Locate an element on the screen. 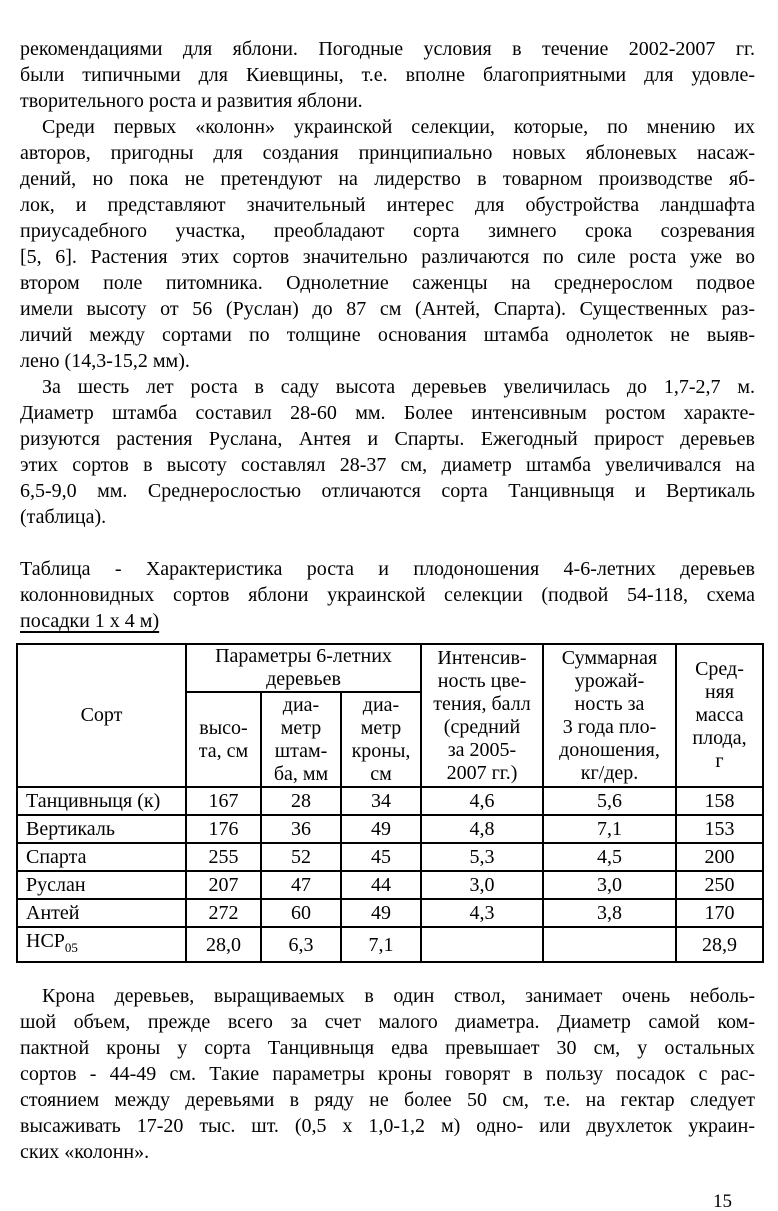 This screenshot has height=1211, width=778. cell-value: 34 is located at coordinates (381, 801).